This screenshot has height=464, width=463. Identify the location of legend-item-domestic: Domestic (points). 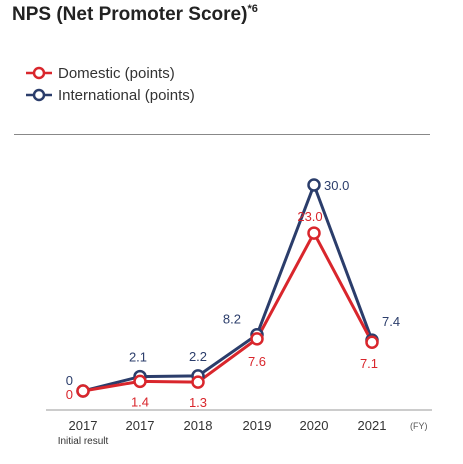
(110, 73).